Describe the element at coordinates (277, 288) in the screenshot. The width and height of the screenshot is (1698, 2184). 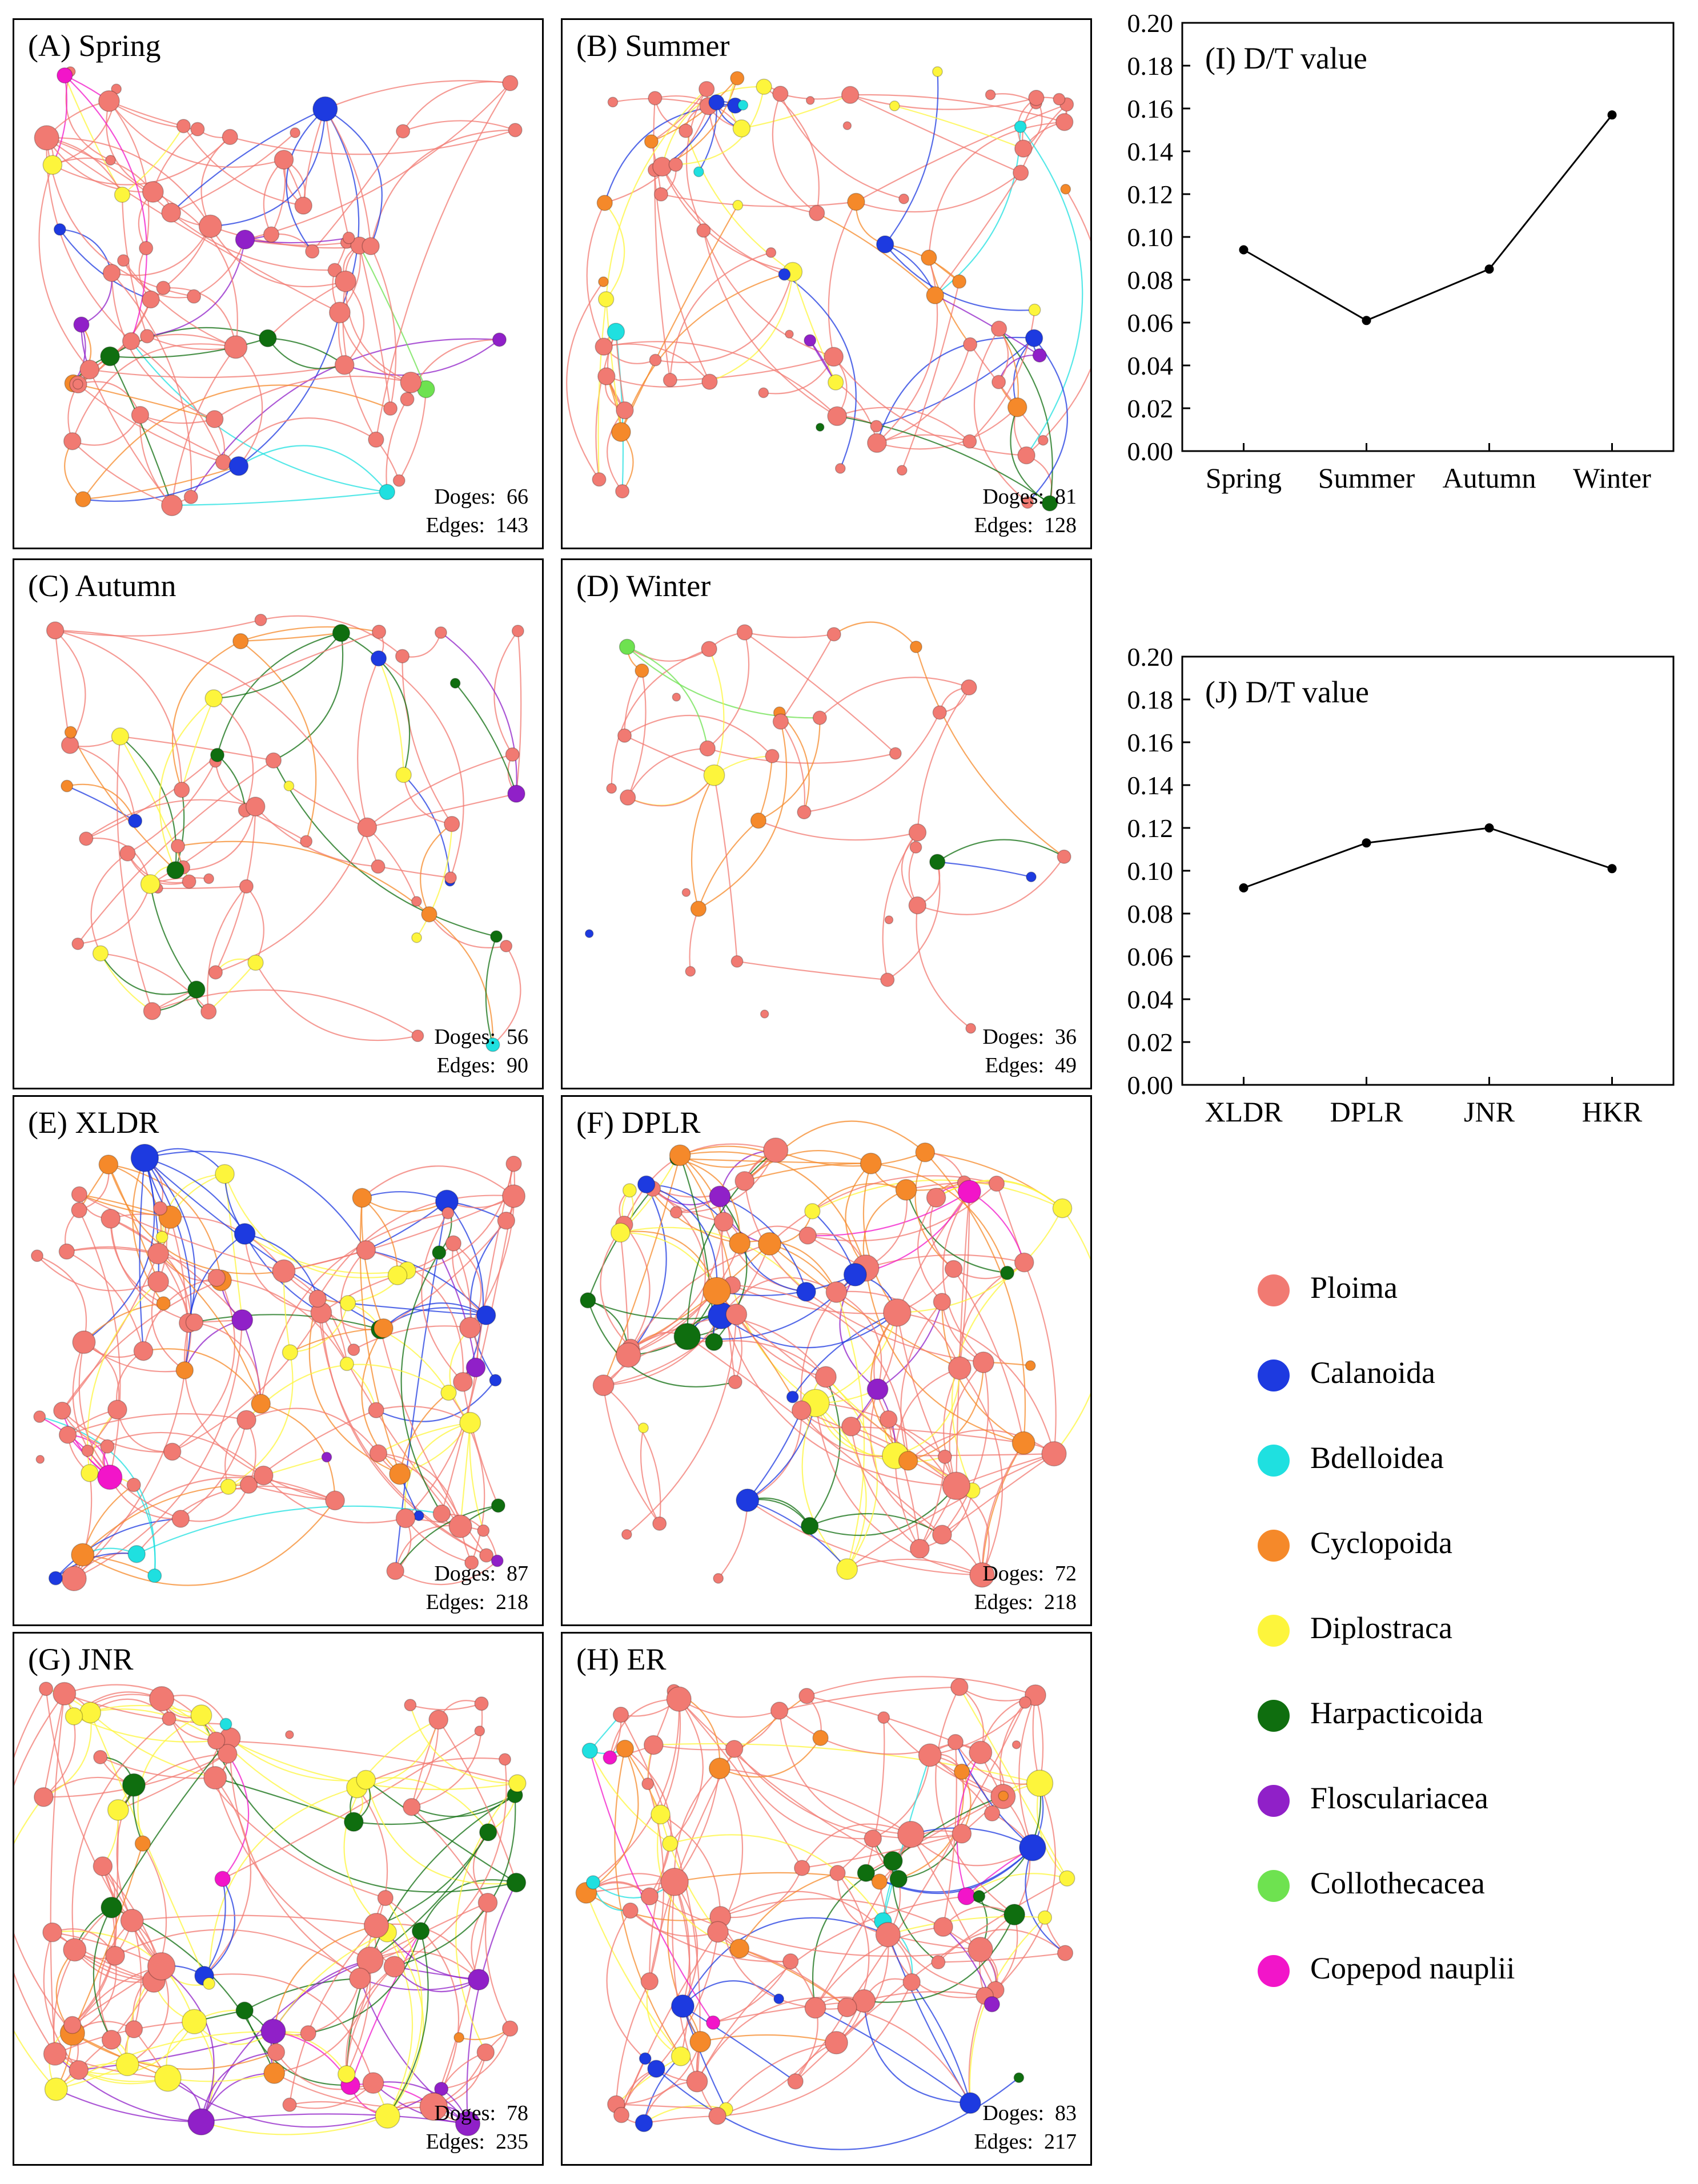
I see `edges` at that location.